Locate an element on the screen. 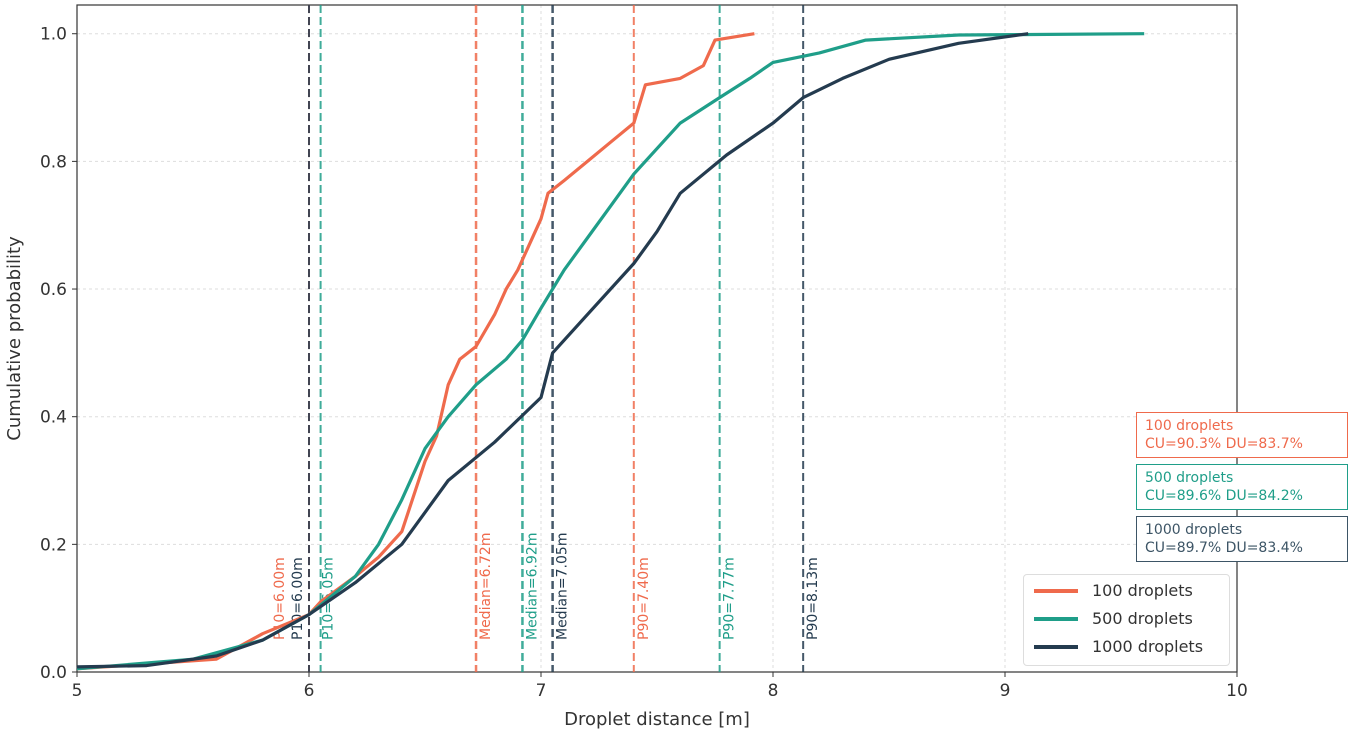 This screenshot has width=1357, height=734. y-axis-label: Cumulative probability is located at coordinates (14, 338).